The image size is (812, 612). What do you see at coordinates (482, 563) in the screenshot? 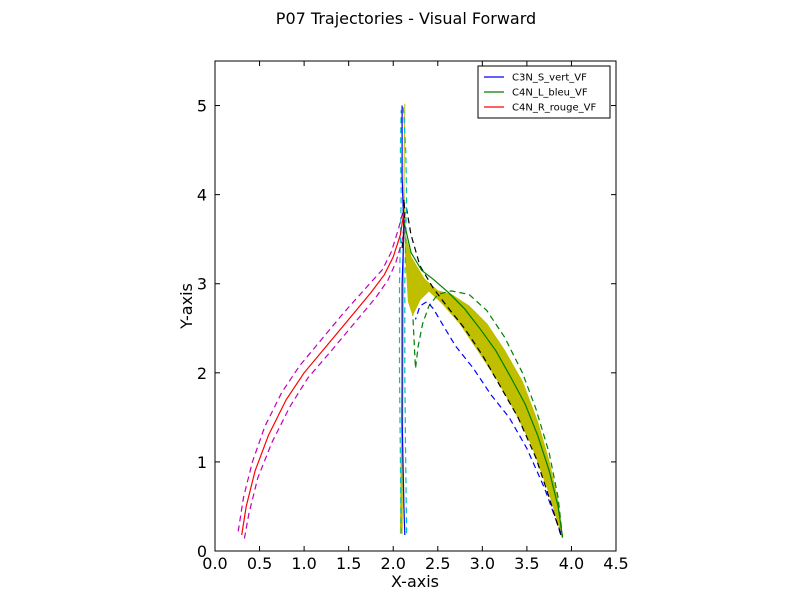
I see `x-tick-label: 3.0` at bounding box center [482, 563].